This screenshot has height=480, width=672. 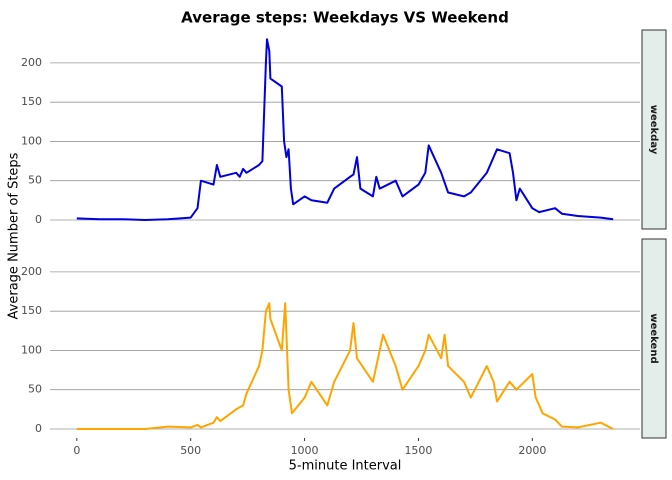 What do you see at coordinates (532, 450) in the screenshot?
I see `x-tick-label: 2000` at bounding box center [532, 450].